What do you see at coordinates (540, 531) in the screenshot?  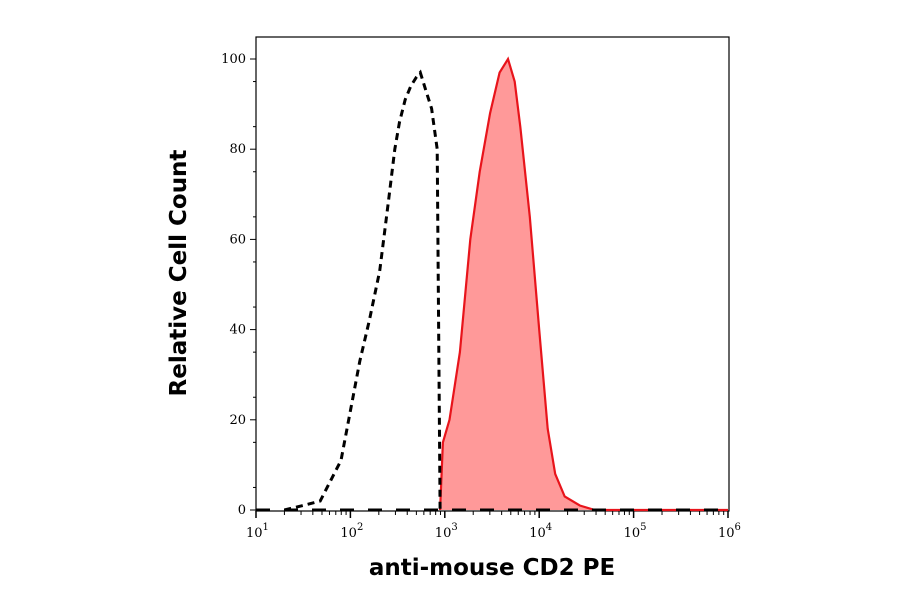 I see `x-tick-label: 10⁴` at bounding box center [540, 531].